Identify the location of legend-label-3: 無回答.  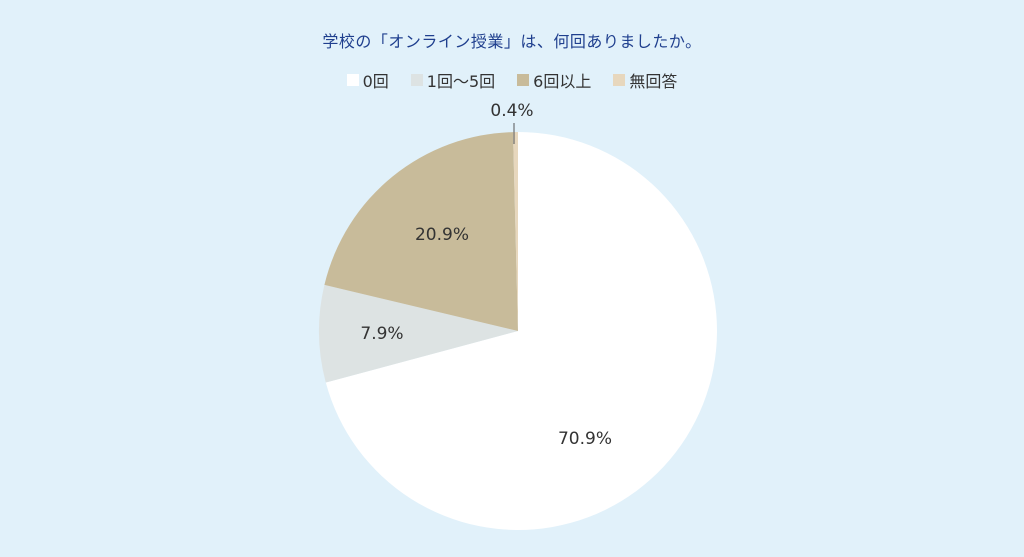
(653, 81).